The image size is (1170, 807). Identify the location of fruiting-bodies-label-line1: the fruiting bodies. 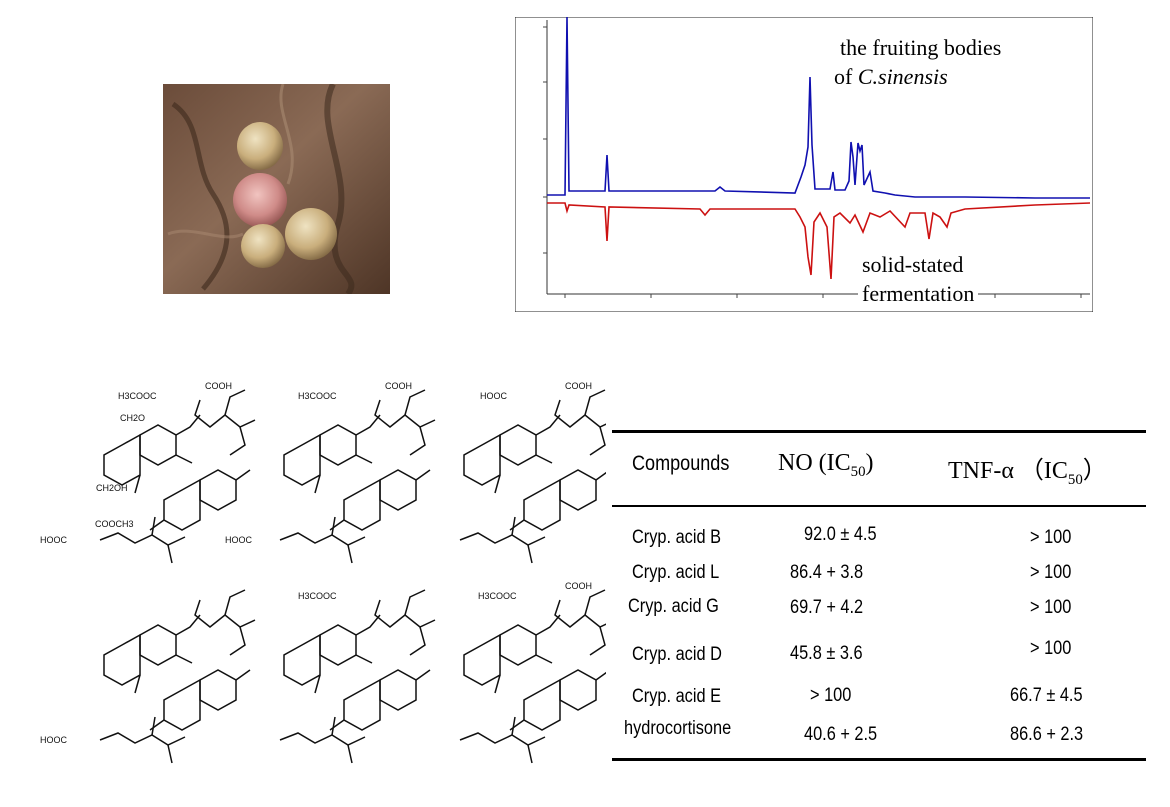
(921, 47).